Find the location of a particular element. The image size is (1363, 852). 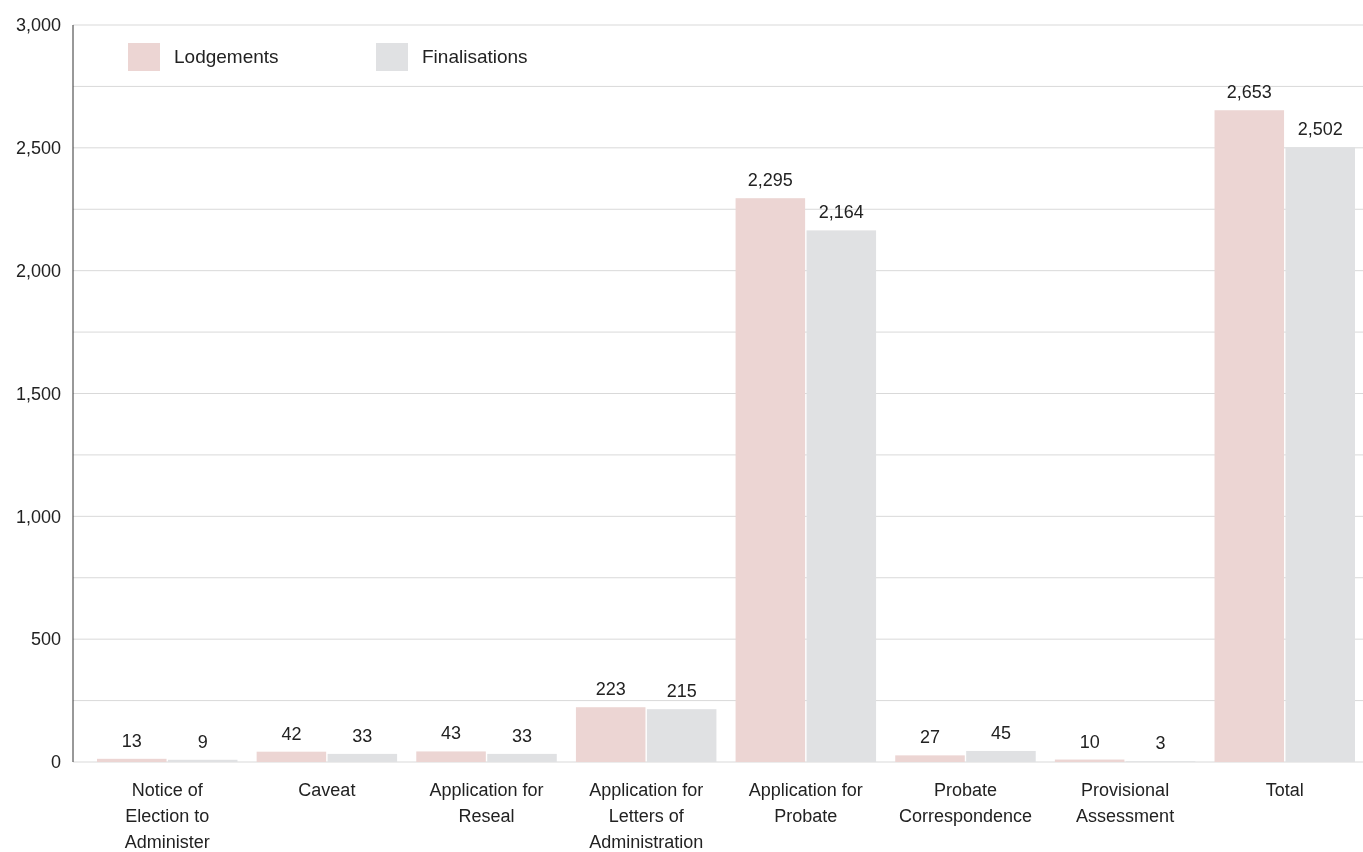

y-tick-label: 2,000 is located at coordinates (38, 270).